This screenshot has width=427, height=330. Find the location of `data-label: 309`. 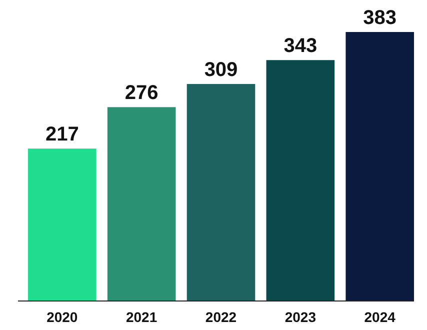

data-label: 309 is located at coordinates (221, 69).